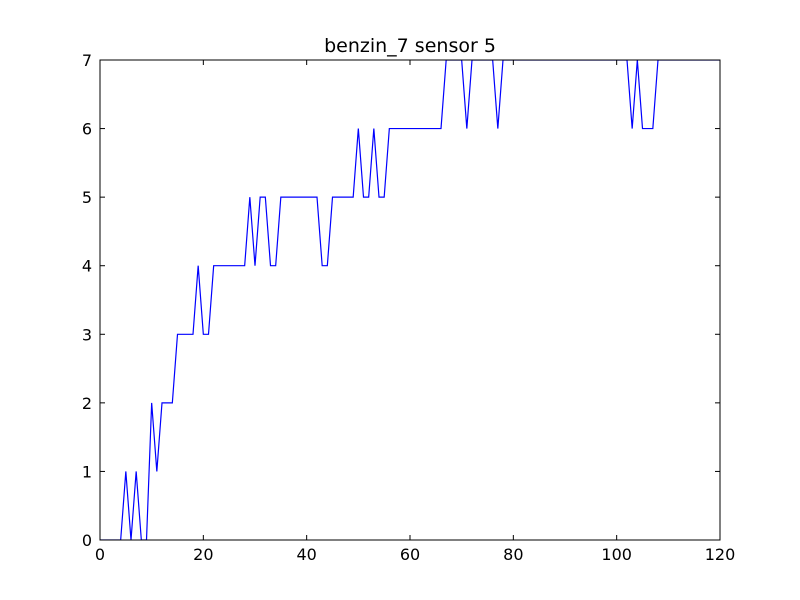 The image size is (800, 600). What do you see at coordinates (410, 46) in the screenshot?
I see `chart-title: benzin_7 sensor 5` at bounding box center [410, 46].